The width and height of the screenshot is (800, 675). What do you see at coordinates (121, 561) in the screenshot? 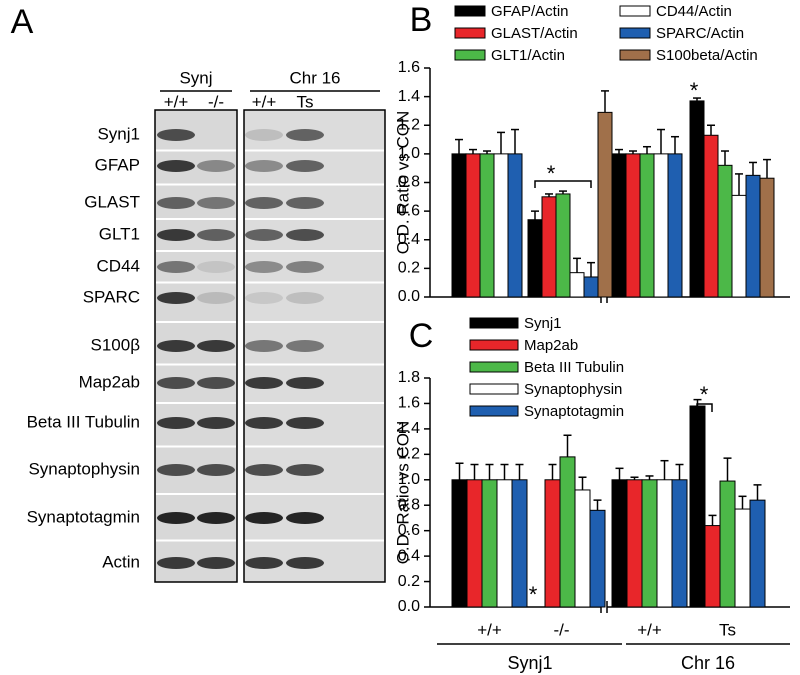
I see `row-label: Actin` at bounding box center [121, 561].